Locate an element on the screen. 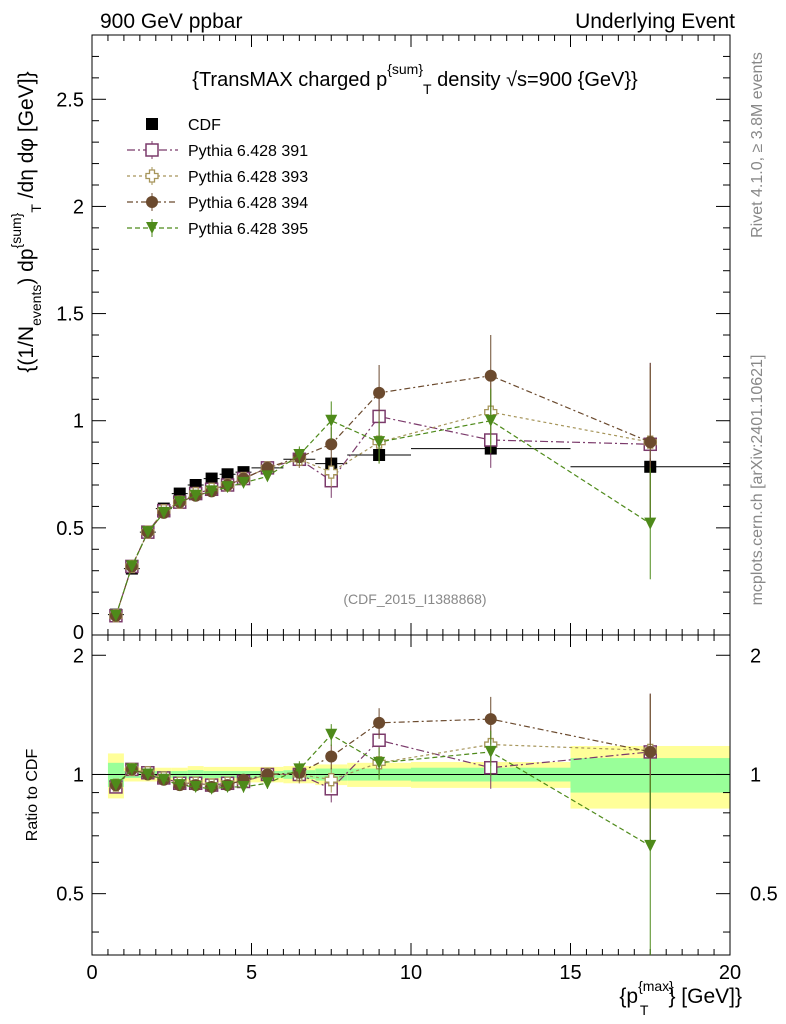 Image resolution: width=786 pixels, height=1024 pixels. legend-entry-pythia-6-428-394: Pythia 6.428 394 is located at coordinates (217, 202).